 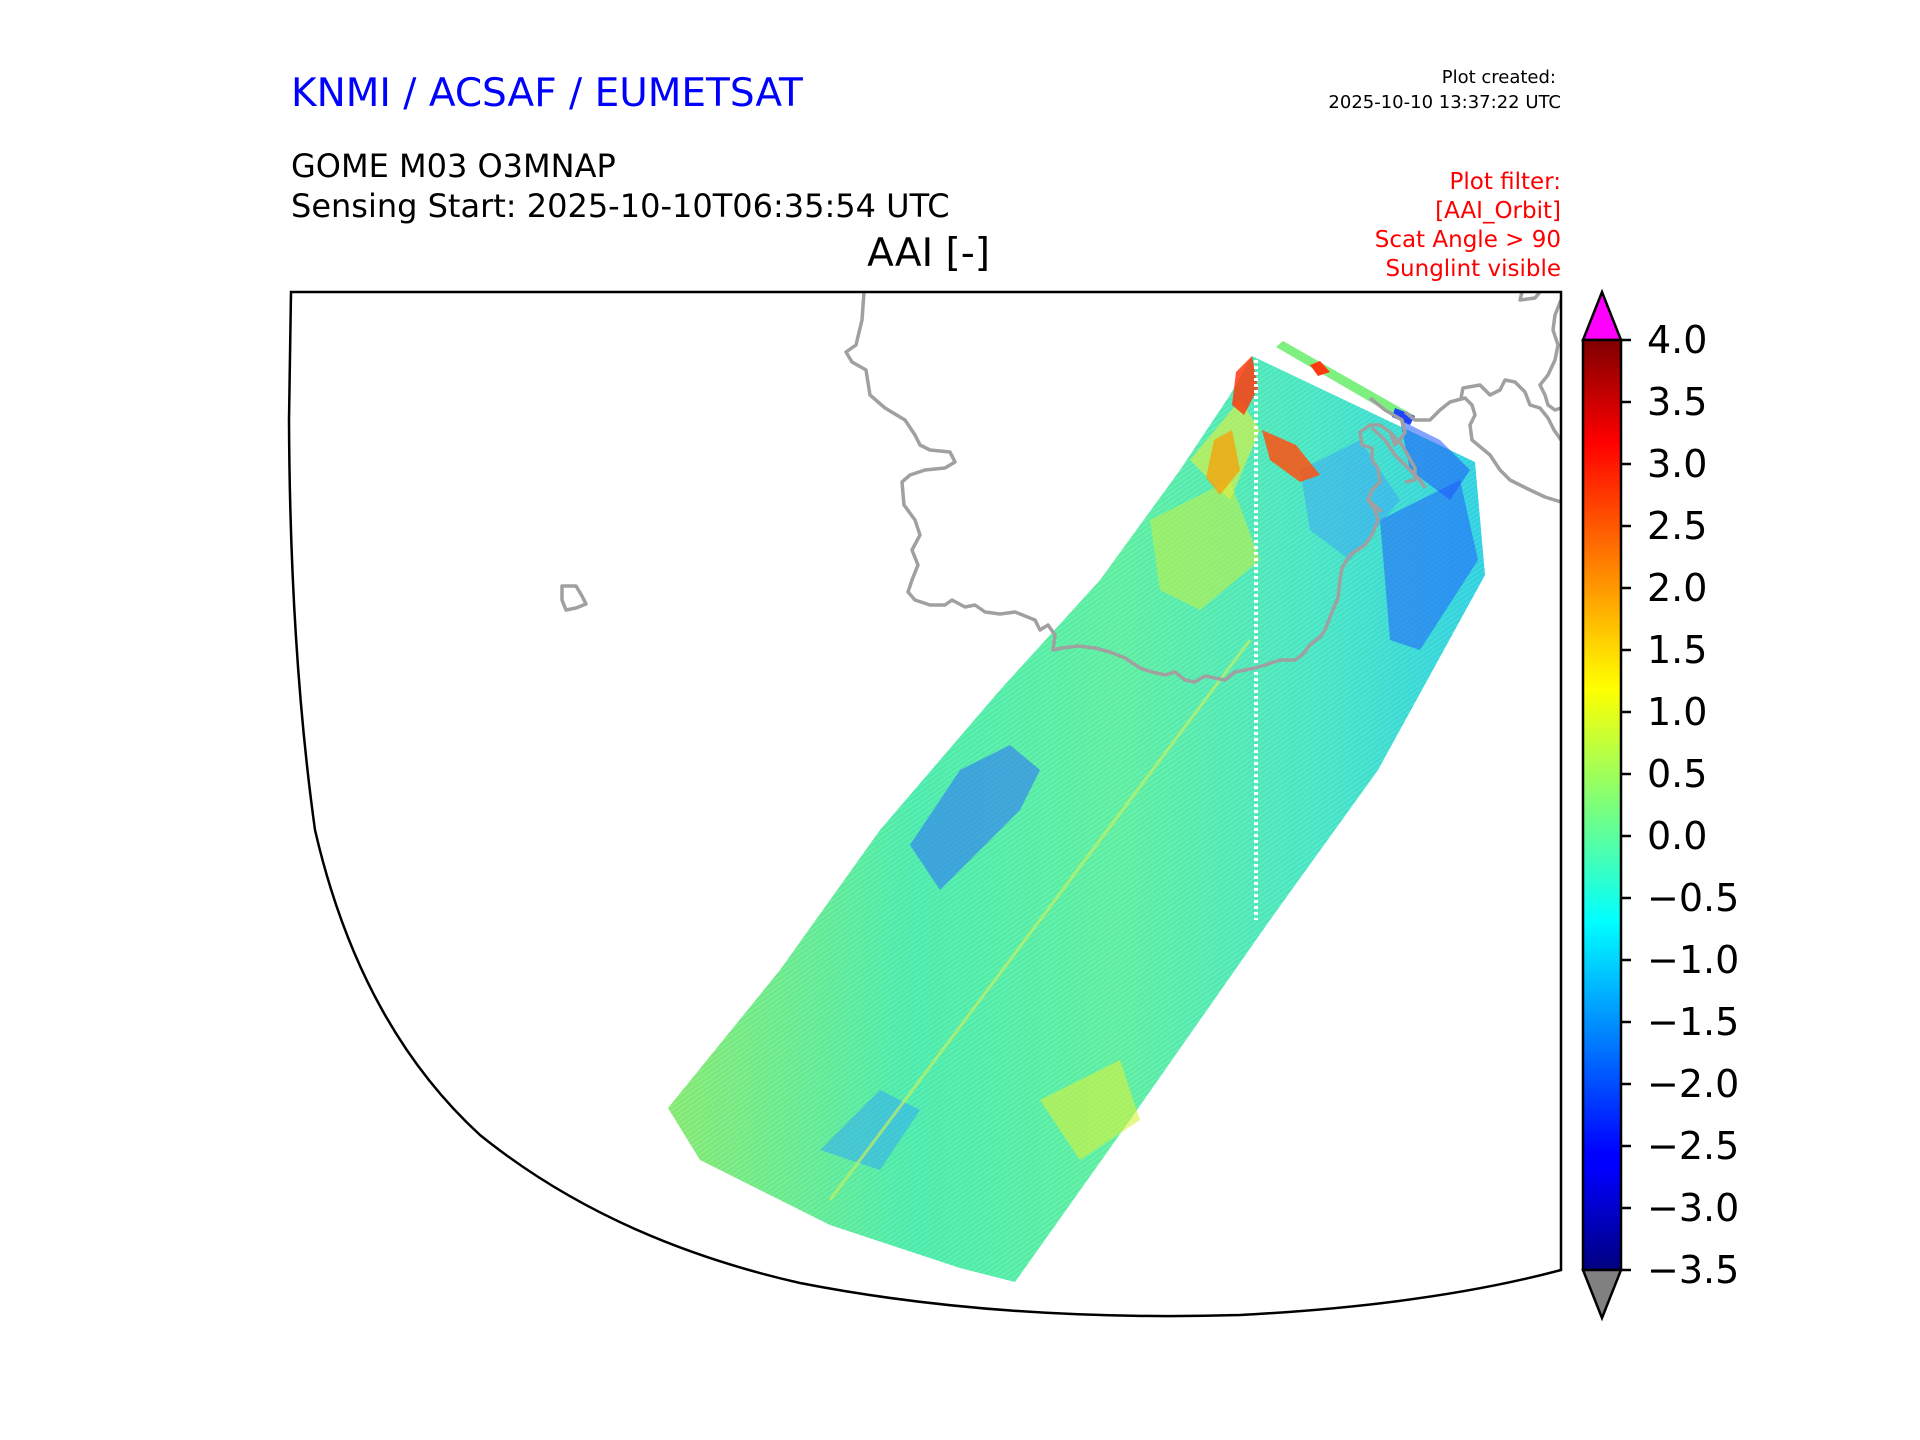 I want to click on sensing-start: Sensing Start: 2025-10-10T06:35:54 UTC, so click(x=620, y=206).